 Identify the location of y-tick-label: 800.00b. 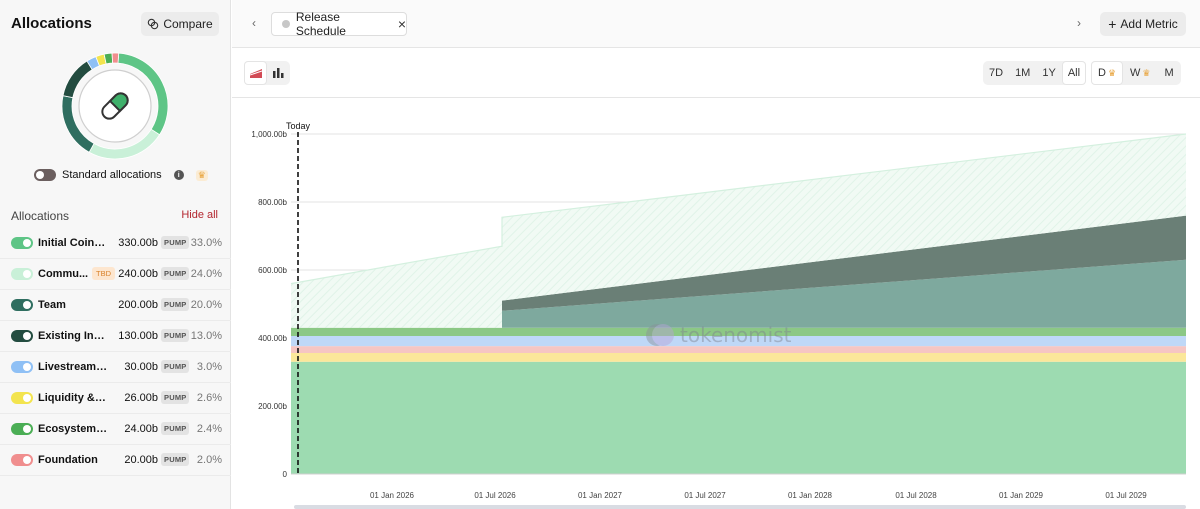
(272, 202).